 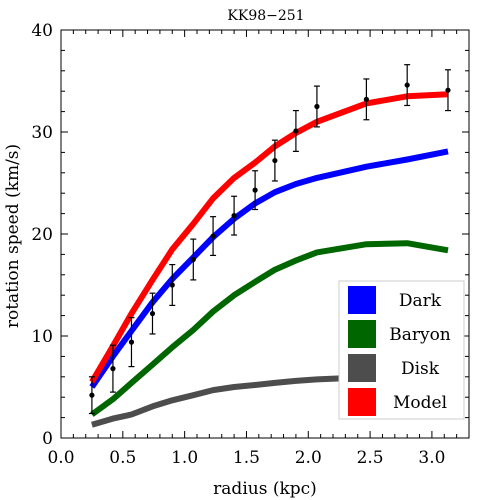 What do you see at coordinates (42, 235) in the screenshot?
I see `y-tick-label: 20` at bounding box center [42, 235].